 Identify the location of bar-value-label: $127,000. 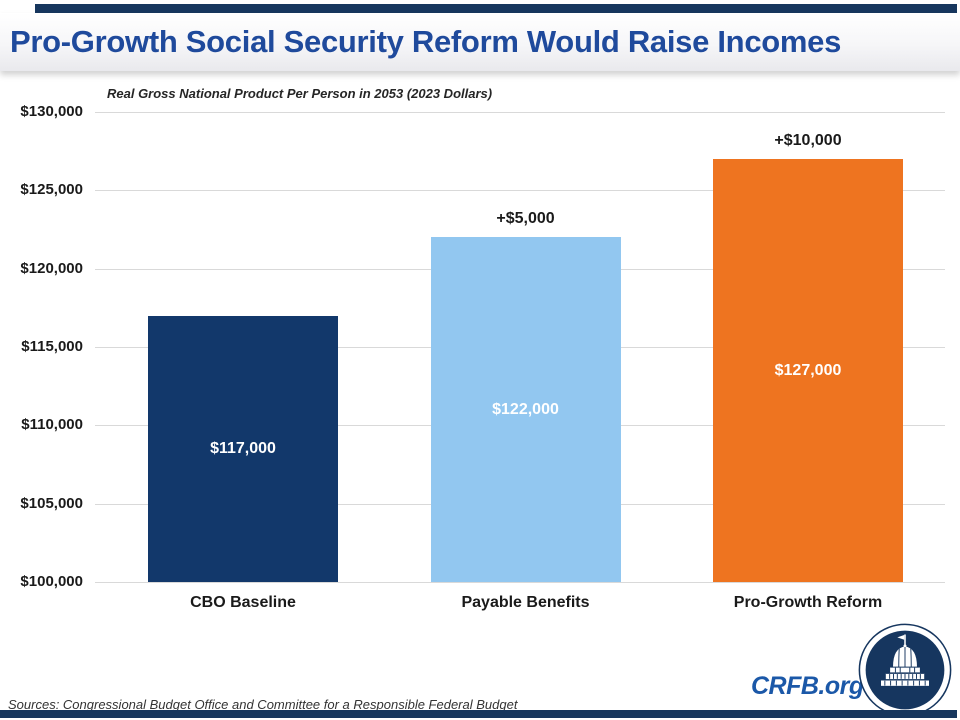
(808, 370).